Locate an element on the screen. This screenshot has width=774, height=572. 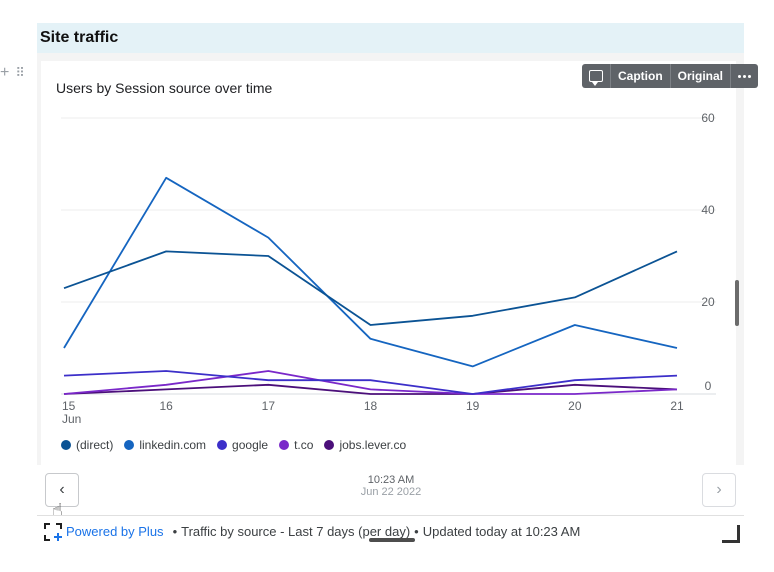
timestamp-date: Jun 22 2022 is located at coordinates (391, 492).